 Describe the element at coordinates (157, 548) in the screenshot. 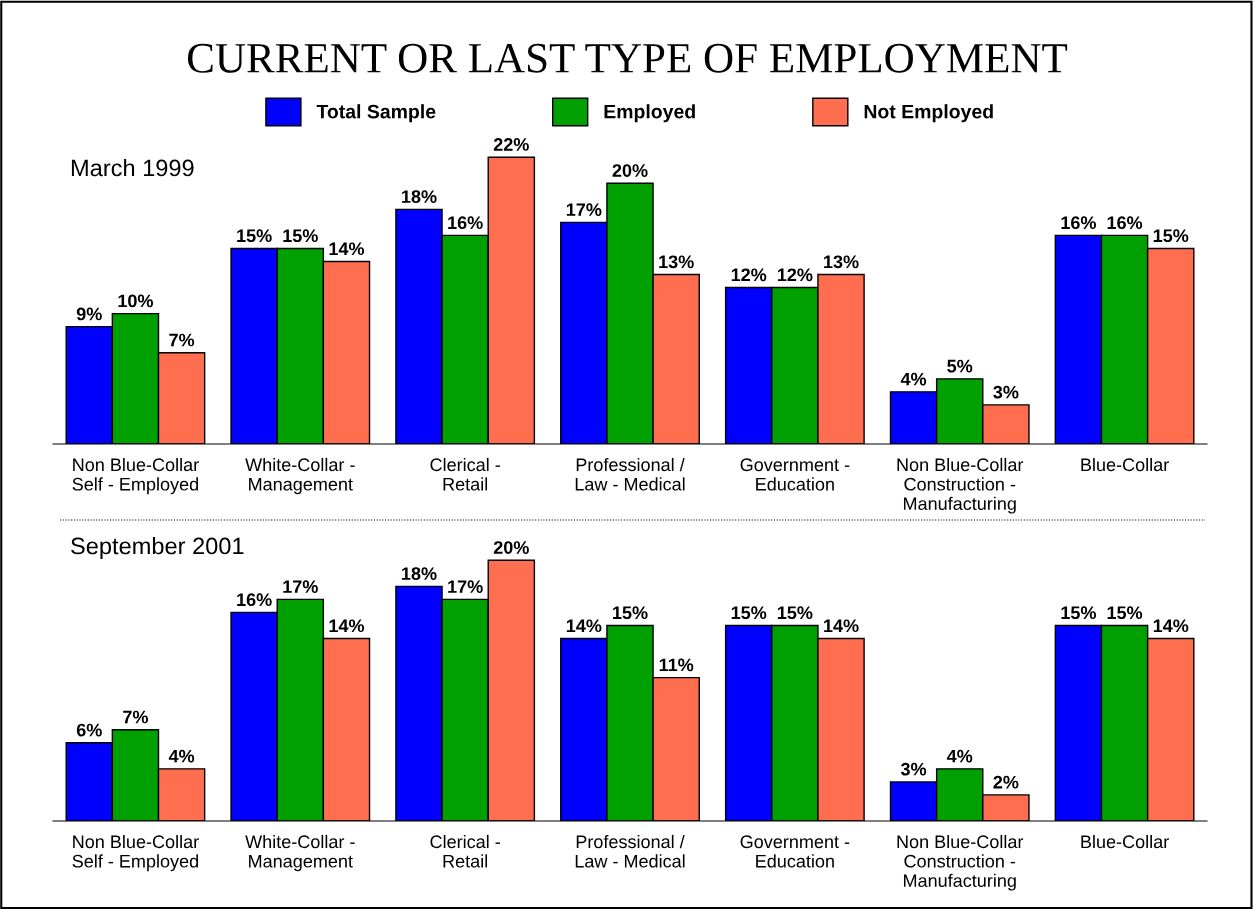

I see `chart-subtitle: September 2001` at that location.